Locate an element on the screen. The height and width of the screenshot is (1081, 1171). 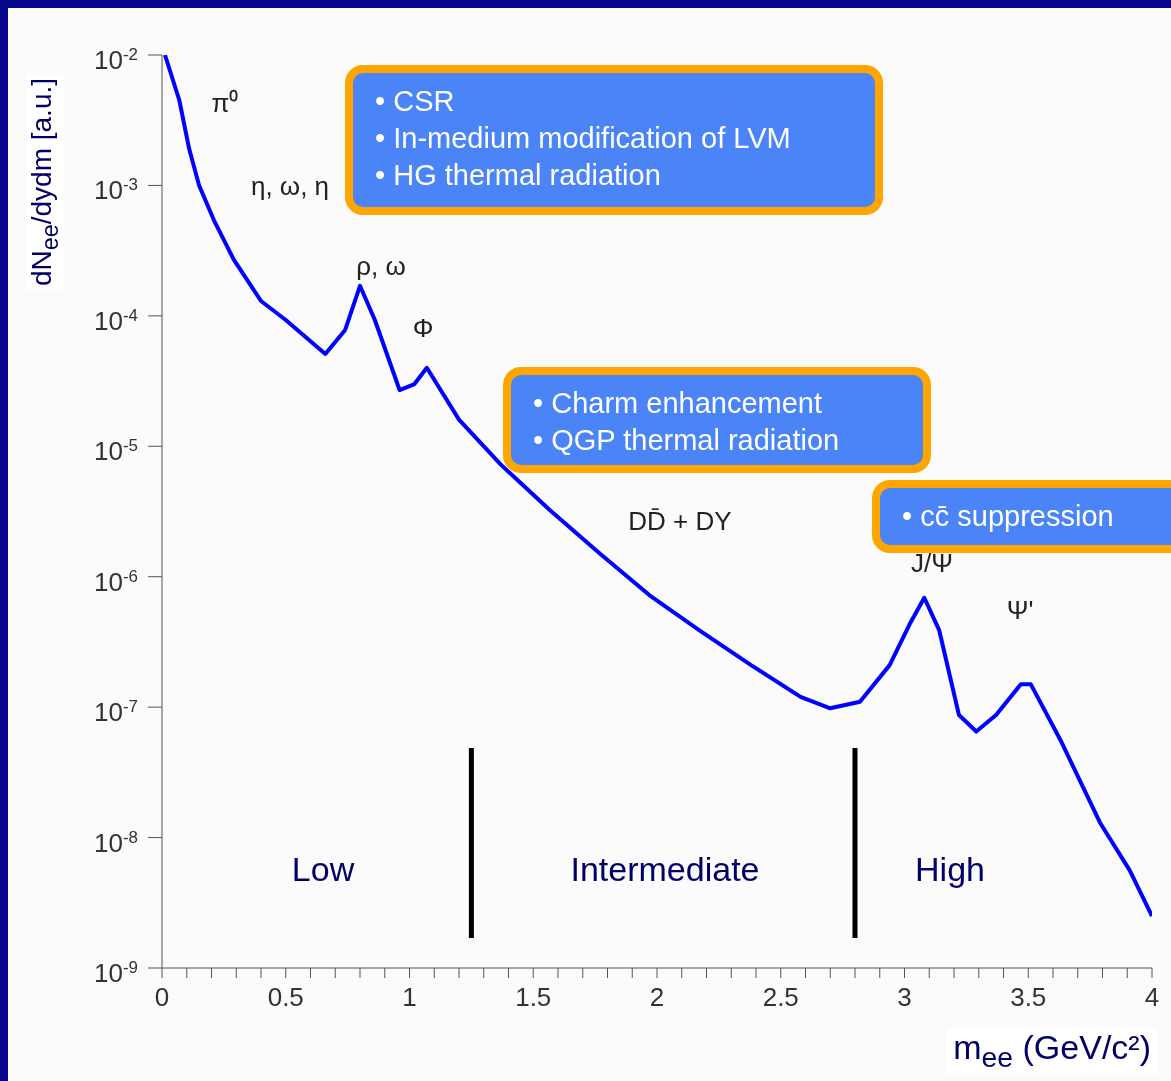
x-tick-label: 2 is located at coordinates (657, 997).